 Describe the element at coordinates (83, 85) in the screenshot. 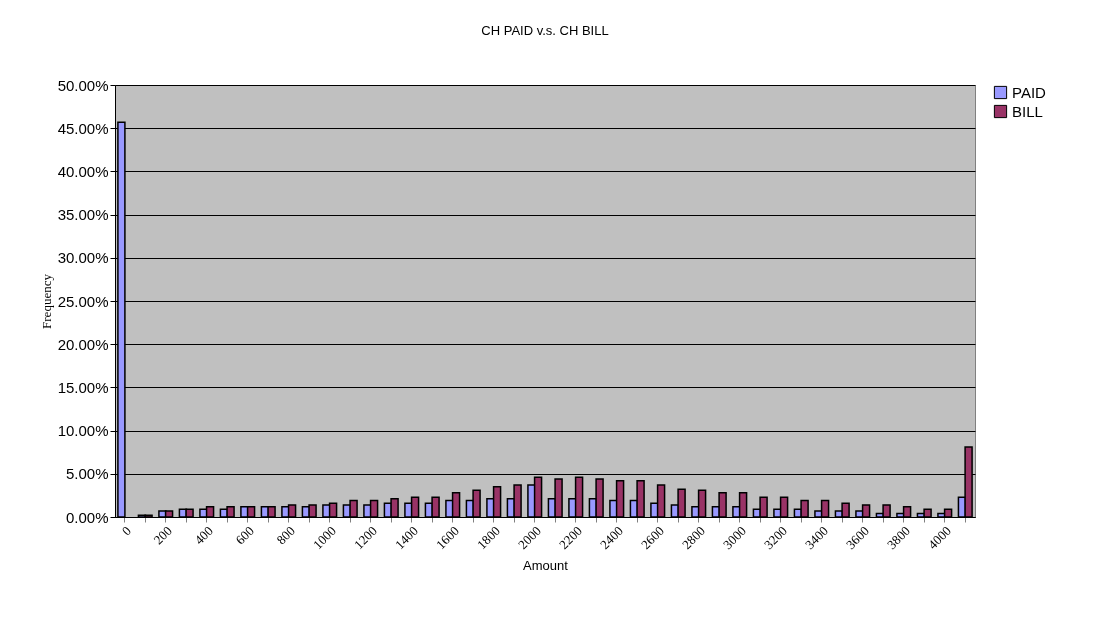

I see `y-tick-label: 50.00%` at that location.